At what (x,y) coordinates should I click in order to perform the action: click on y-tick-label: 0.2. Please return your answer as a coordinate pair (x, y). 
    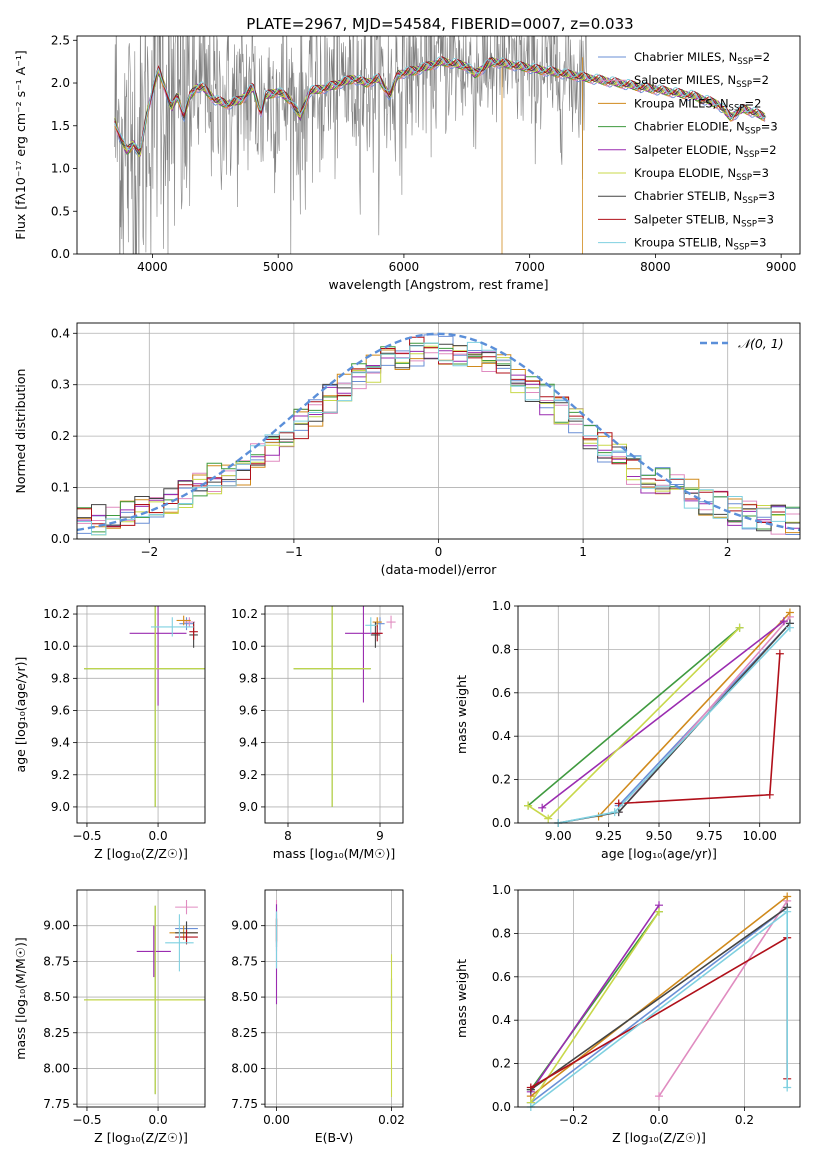
    Looking at the image, I should click on (501, 1064).